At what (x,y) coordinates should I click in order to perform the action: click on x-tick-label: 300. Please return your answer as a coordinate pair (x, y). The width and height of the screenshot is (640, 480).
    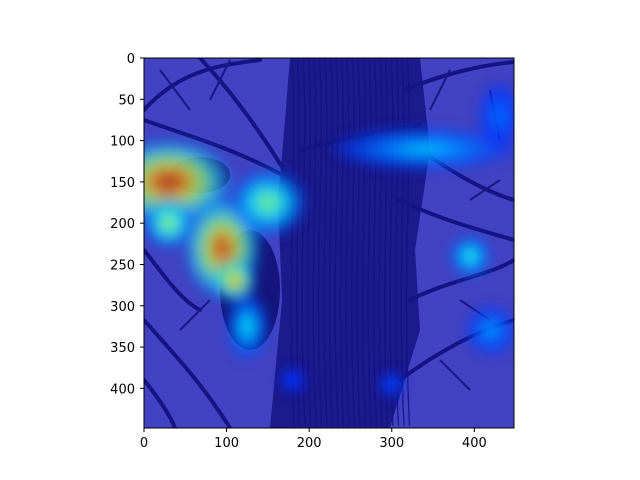
    Looking at the image, I should click on (391, 443).